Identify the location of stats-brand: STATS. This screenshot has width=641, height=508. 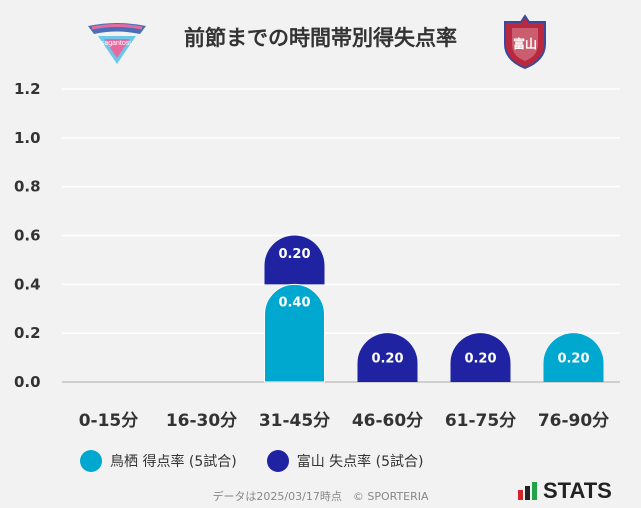
(565, 491).